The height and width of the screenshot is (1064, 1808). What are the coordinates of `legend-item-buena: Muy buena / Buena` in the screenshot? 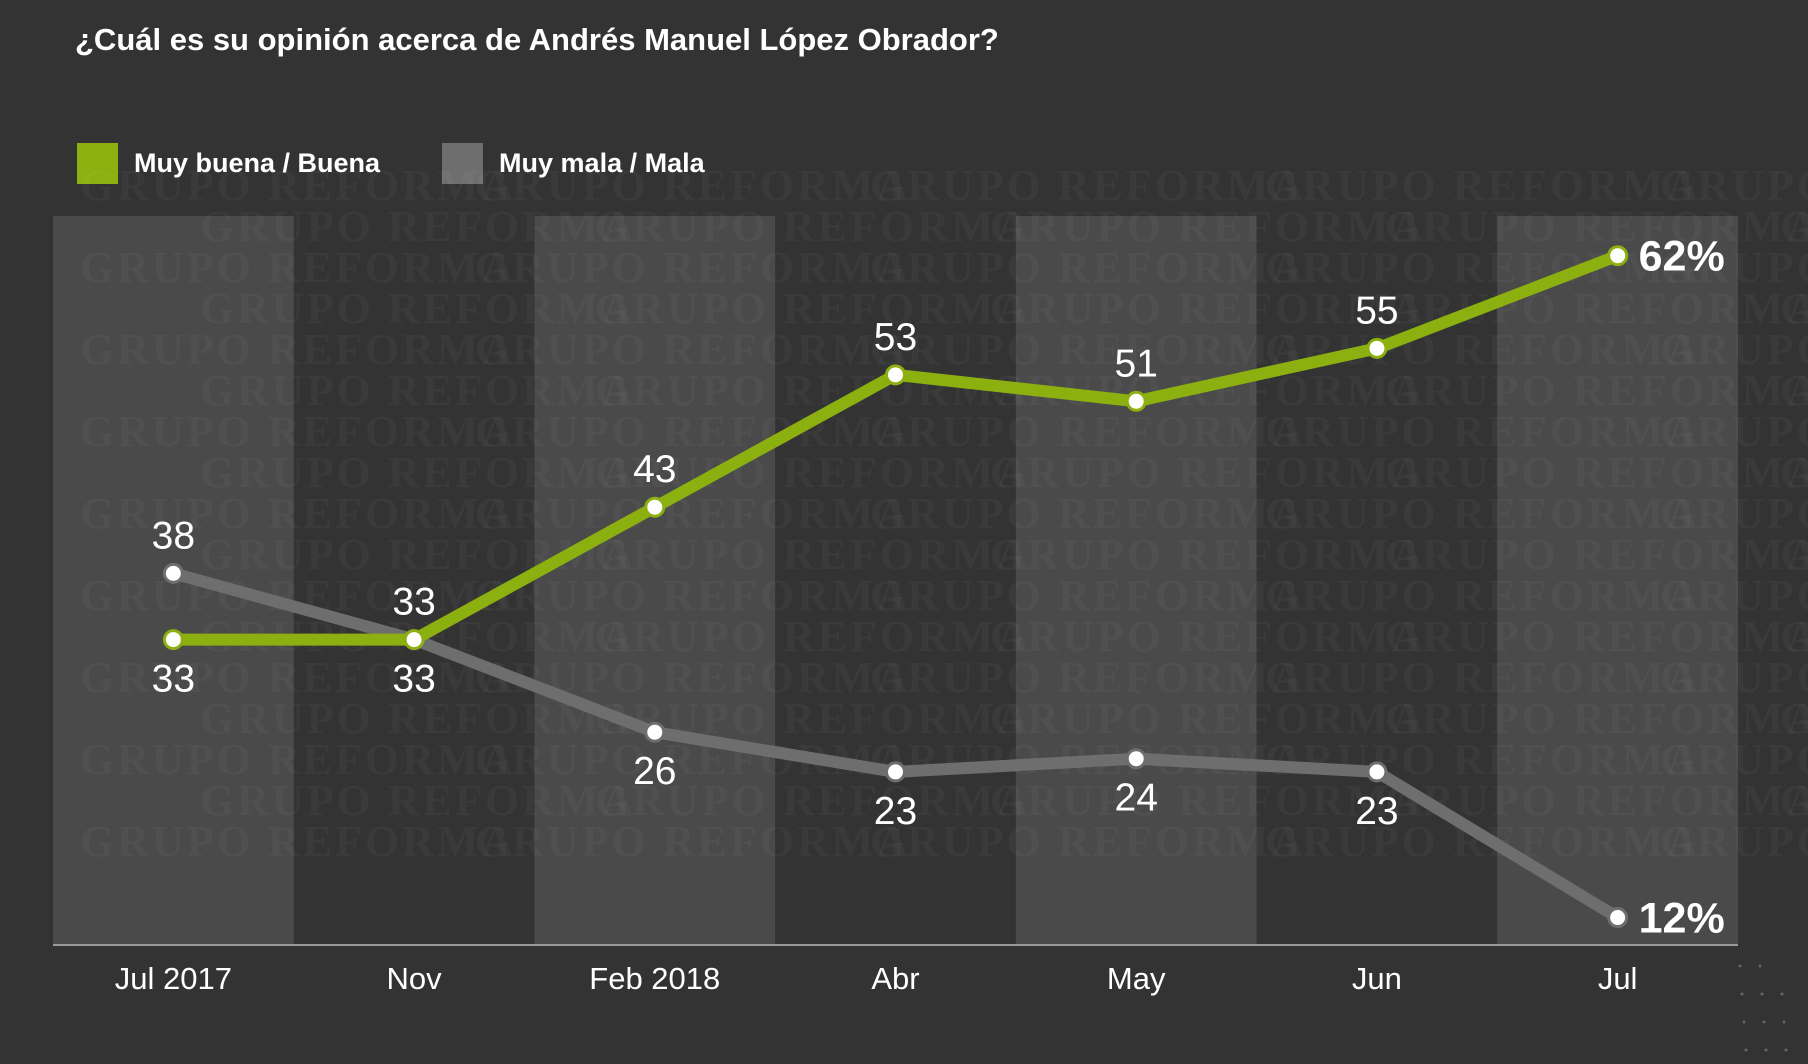 It's located at (229, 163).